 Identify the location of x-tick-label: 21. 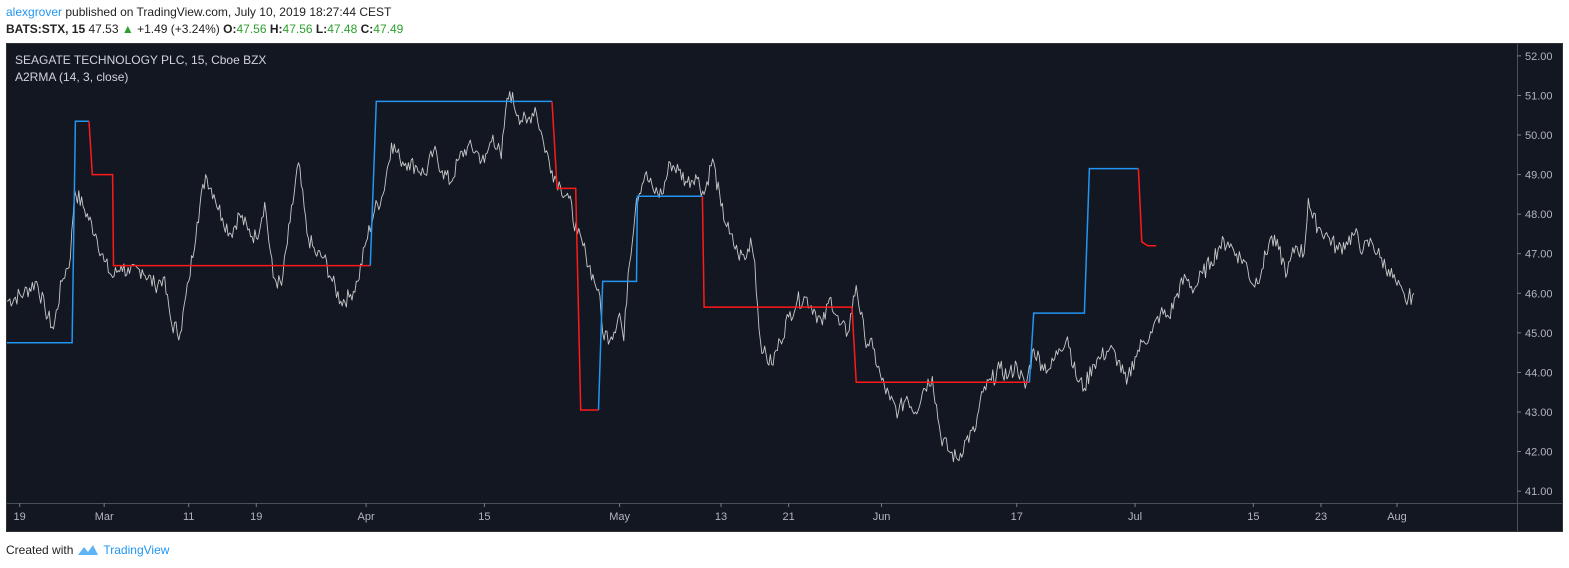
(788, 517).